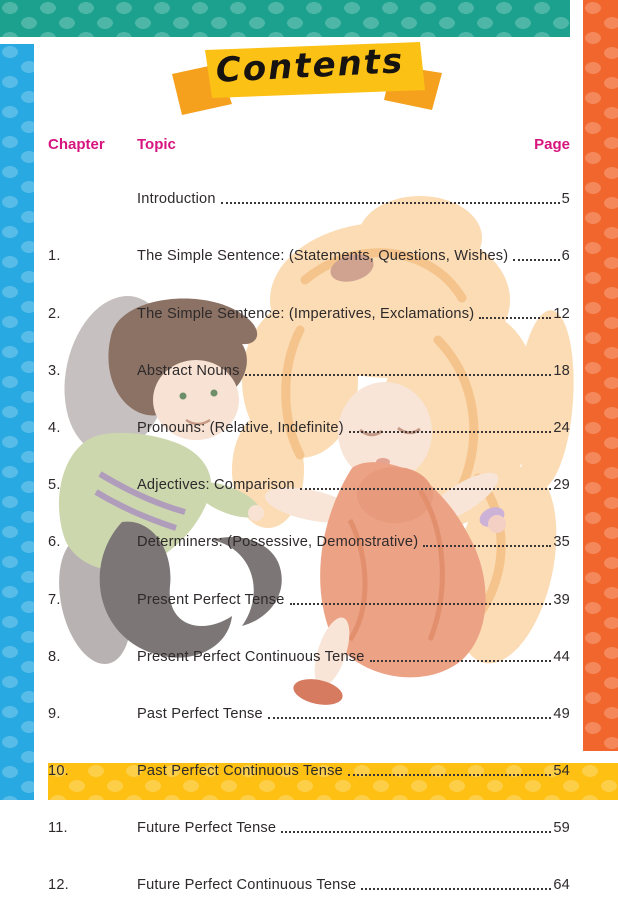 This screenshot has height=904, width=618. I want to click on ribbon-main-band, so click(315, 70).